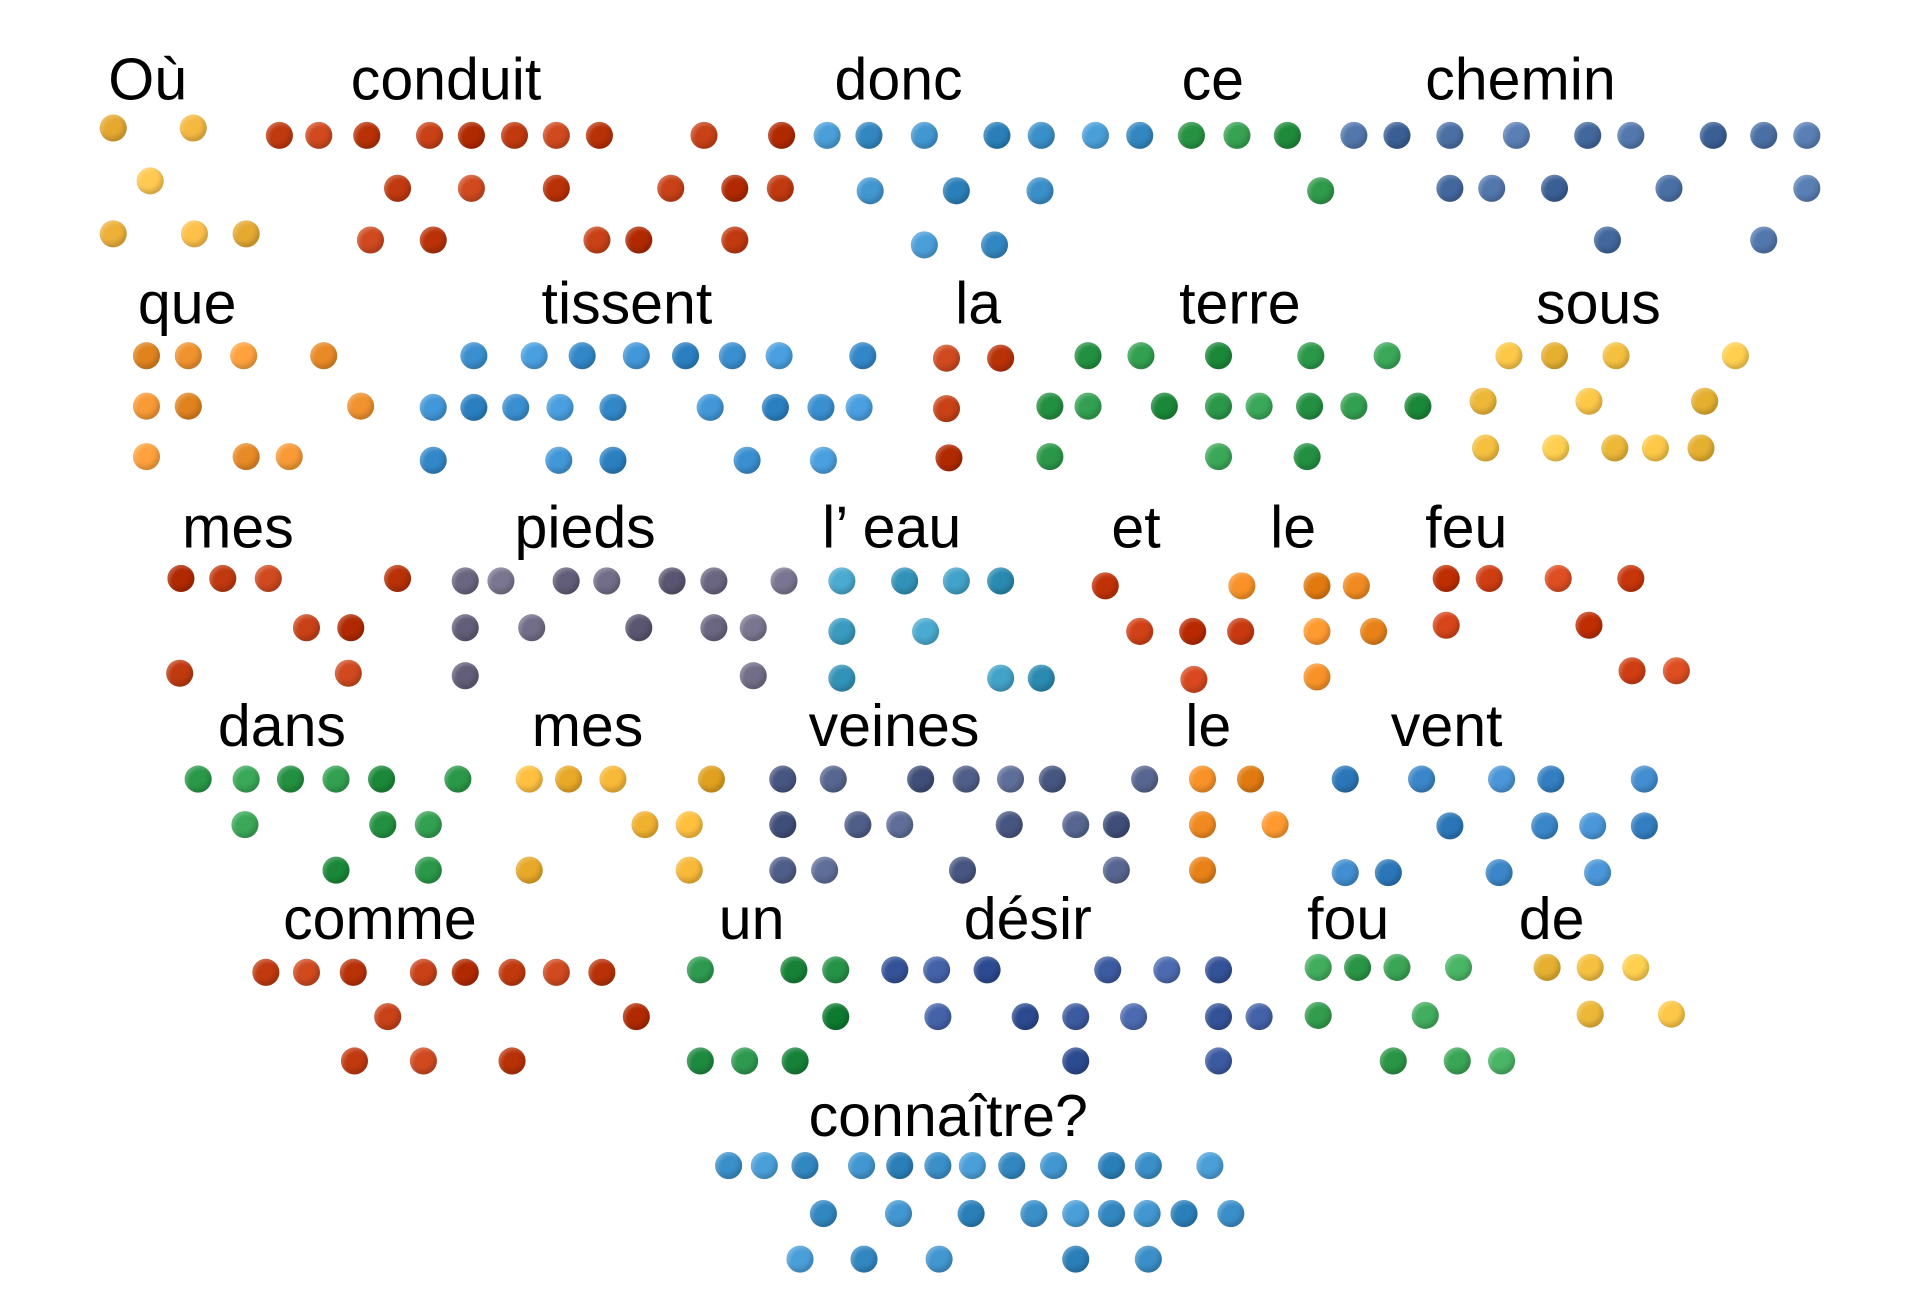 This screenshot has height=1315, width=1920. I want to click on poem-word: vent, so click(1446, 727).